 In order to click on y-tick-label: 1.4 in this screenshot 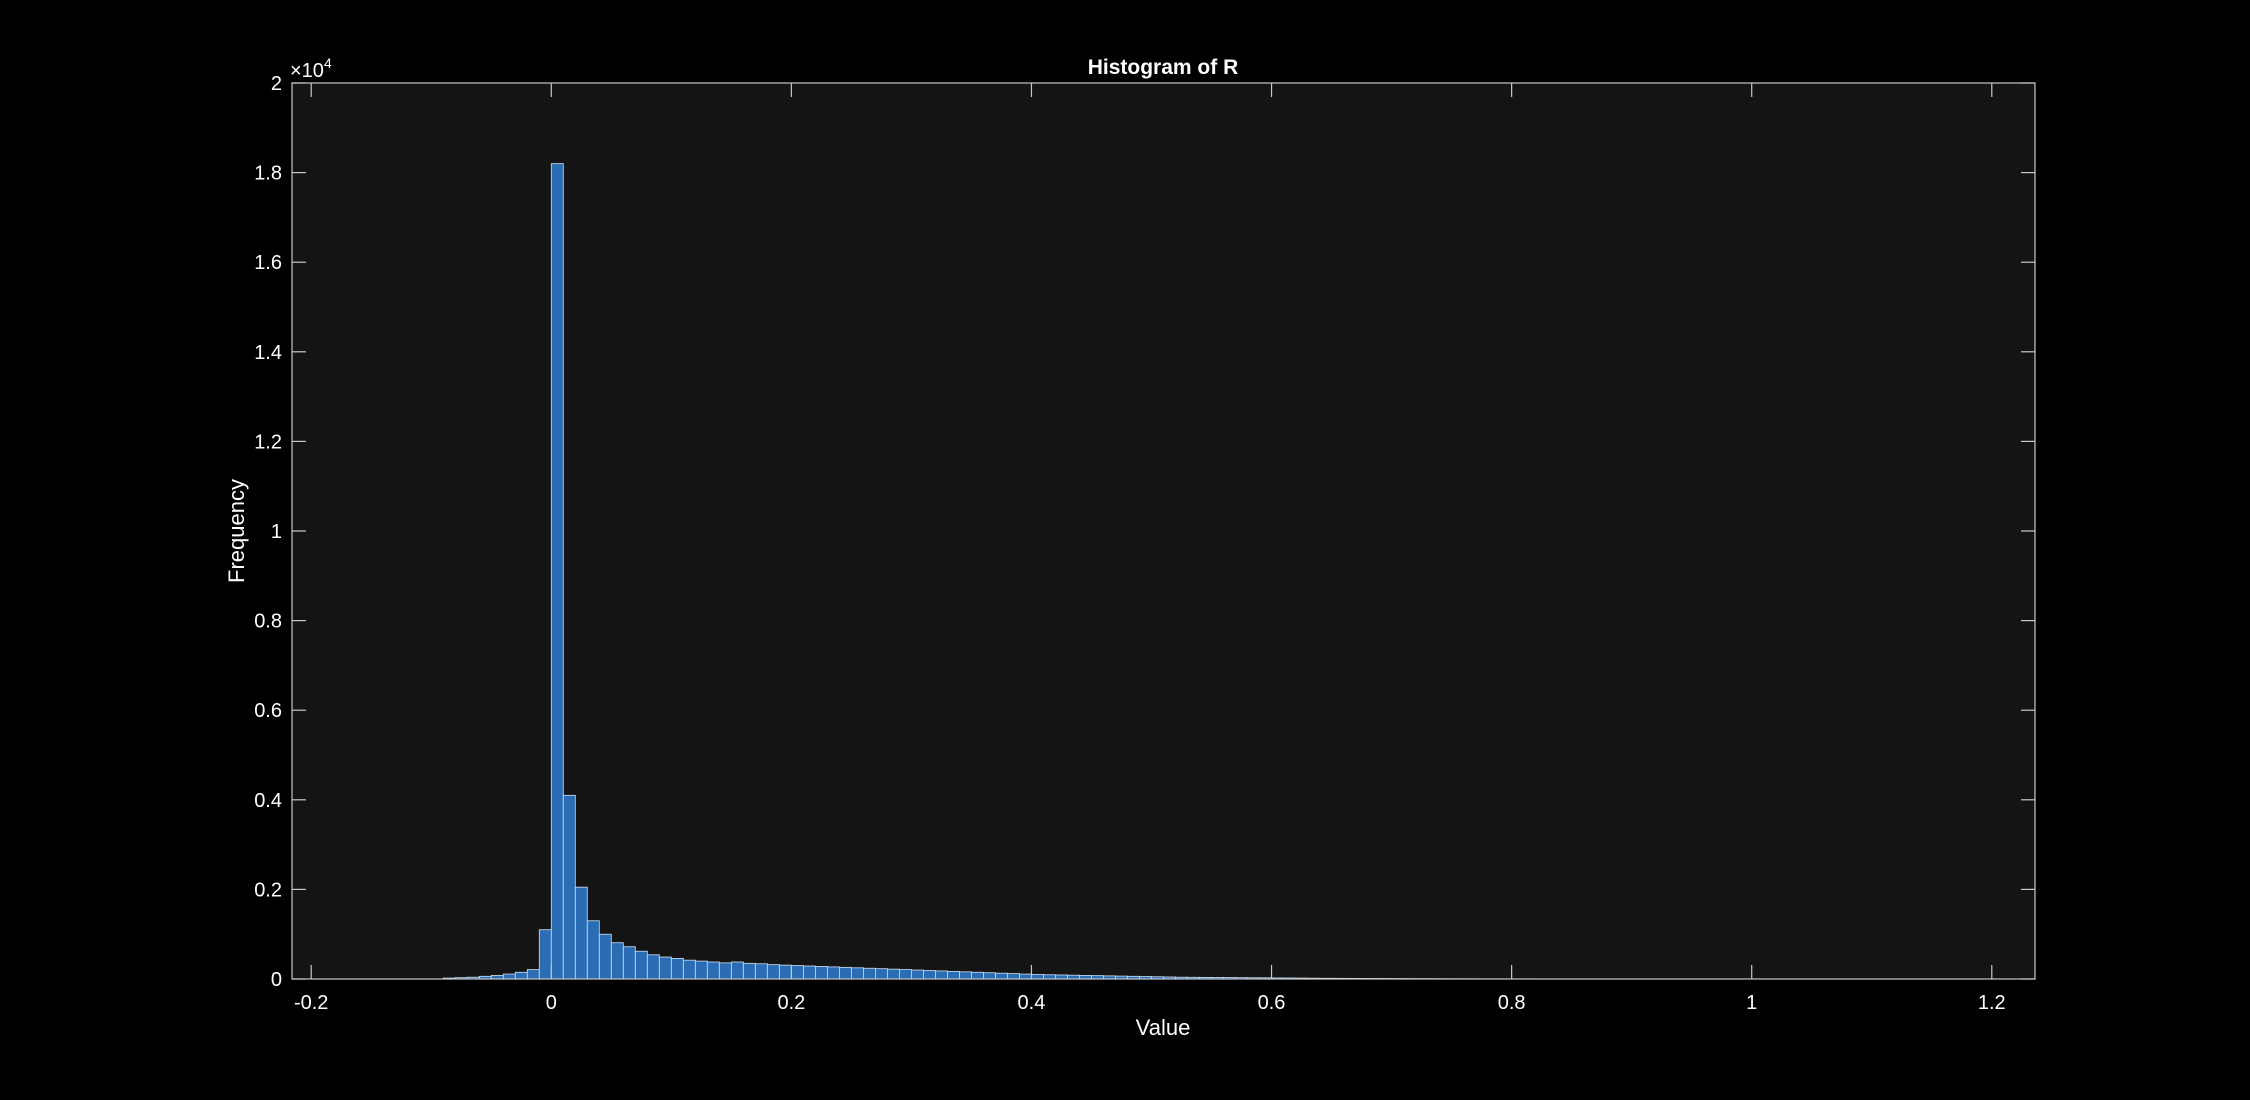, I will do `click(268, 353)`.